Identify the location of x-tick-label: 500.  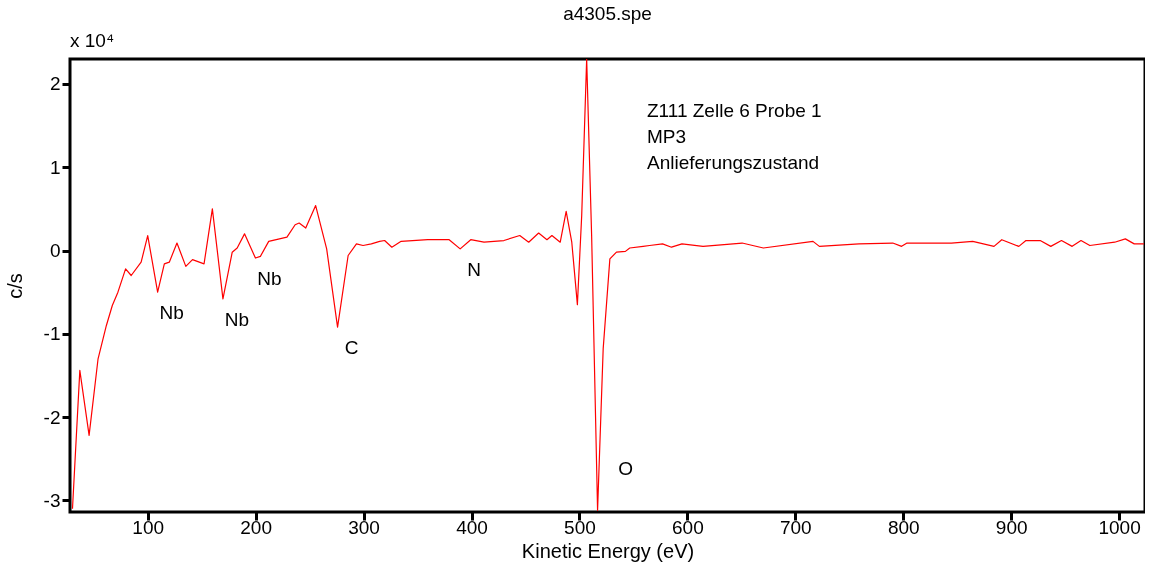
(580, 527).